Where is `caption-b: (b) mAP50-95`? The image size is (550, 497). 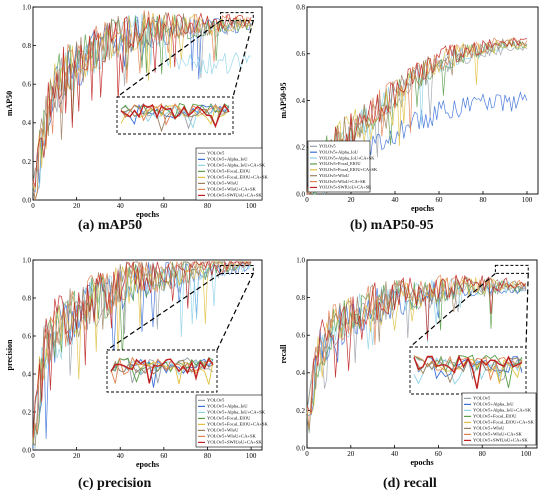 caption-b: (b) mAP50-95 is located at coordinates (392, 225).